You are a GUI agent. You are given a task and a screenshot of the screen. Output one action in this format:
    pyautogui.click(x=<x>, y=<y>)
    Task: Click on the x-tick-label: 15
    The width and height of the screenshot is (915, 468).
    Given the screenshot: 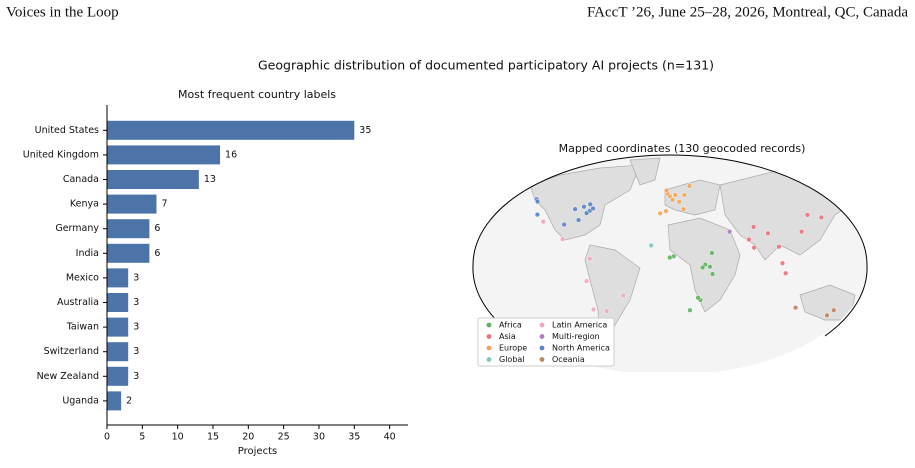 What is the action you would take?
    pyautogui.click(x=213, y=437)
    